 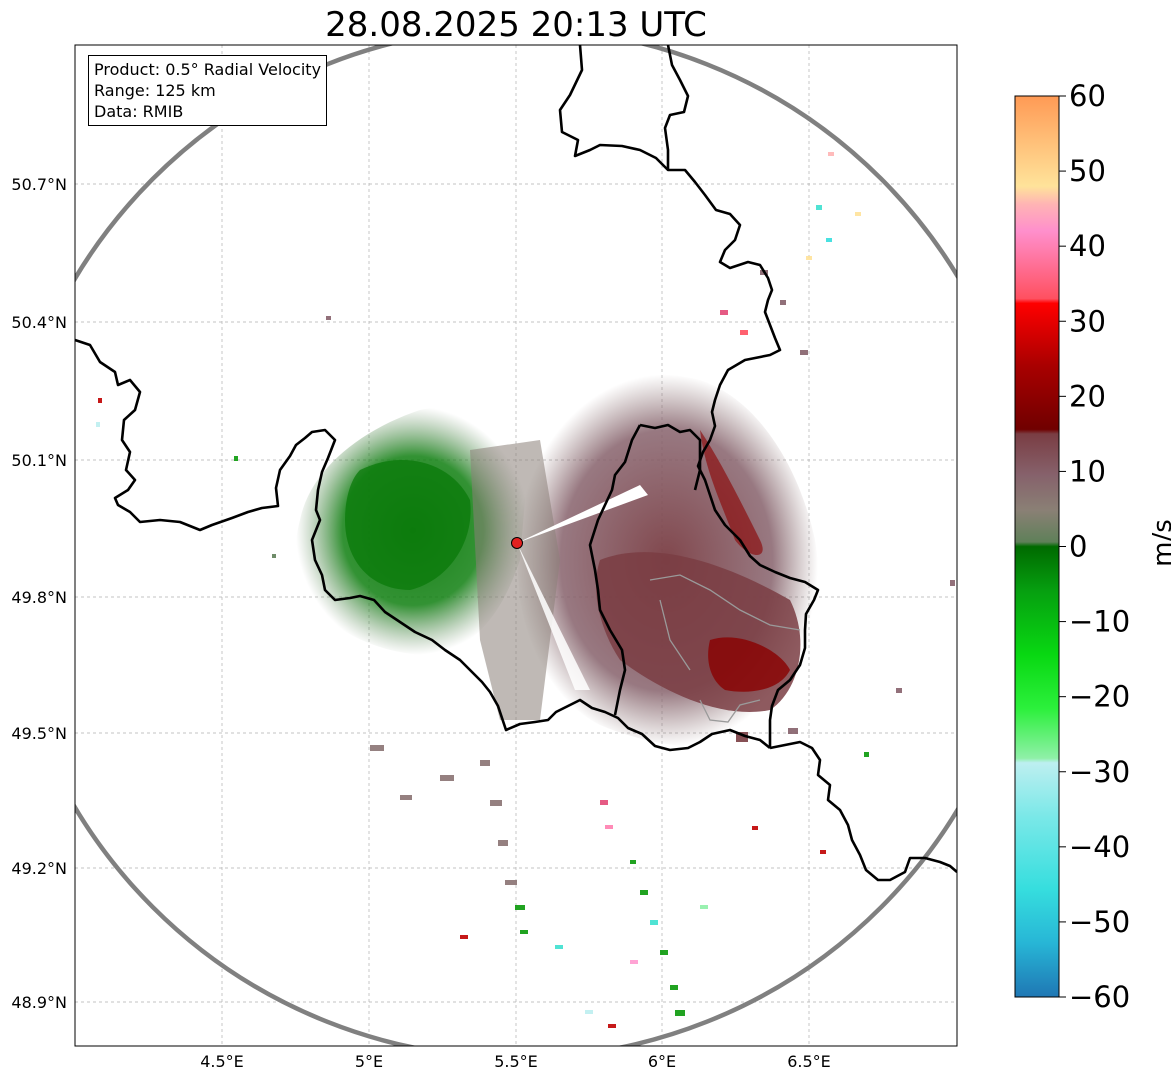 I want to click on lon-tick-label: 6.5°E, so click(x=809, y=1061).